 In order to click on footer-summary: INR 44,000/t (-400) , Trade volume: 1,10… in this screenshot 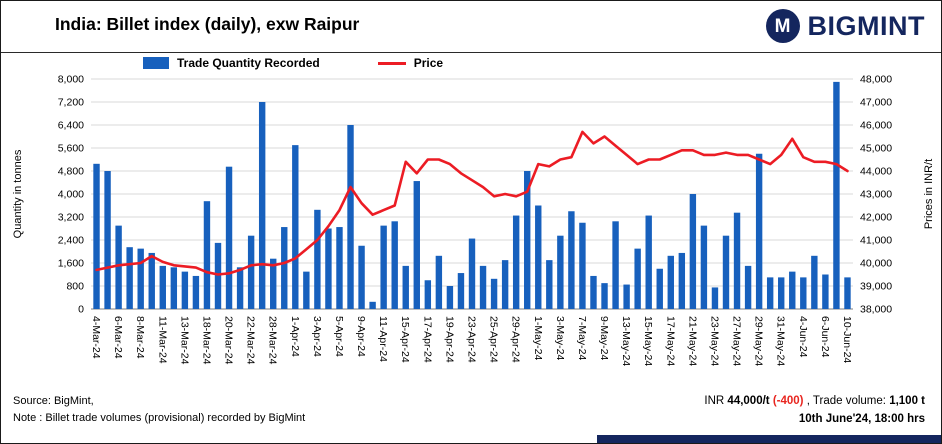, I will do `click(814, 410)`.